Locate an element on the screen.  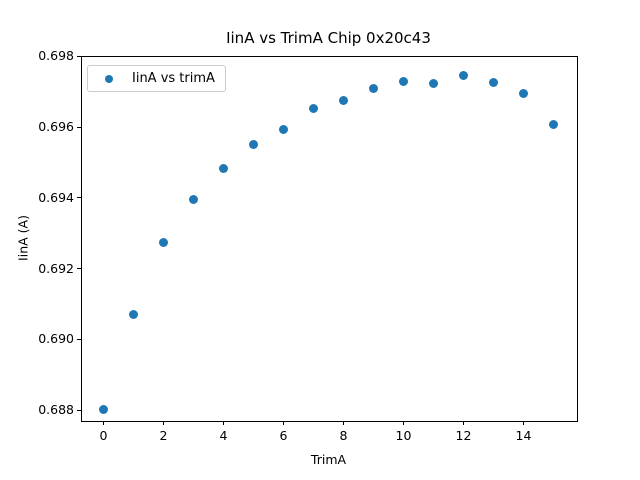
x-tick-label: 12 is located at coordinates (463, 435).